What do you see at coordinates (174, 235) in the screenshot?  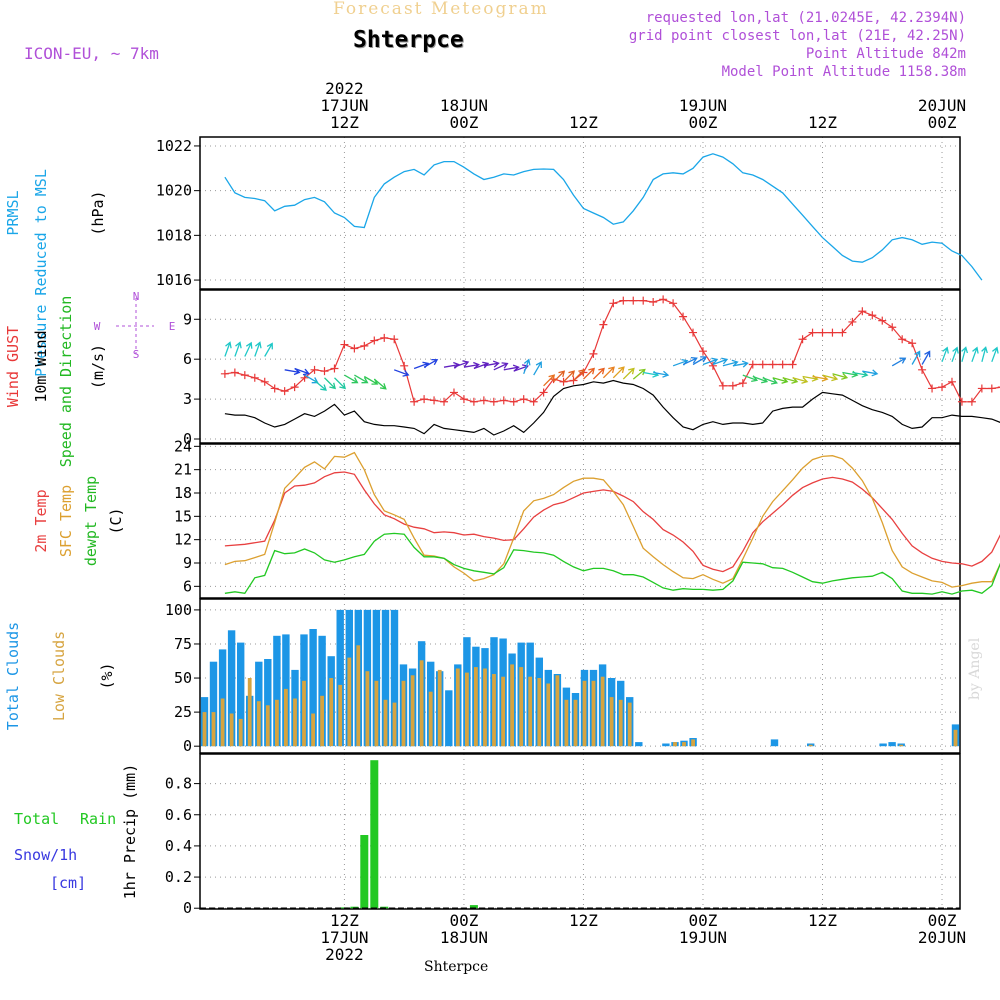 I see `pressure-ytick-label: 1018` at bounding box center [174, 235].